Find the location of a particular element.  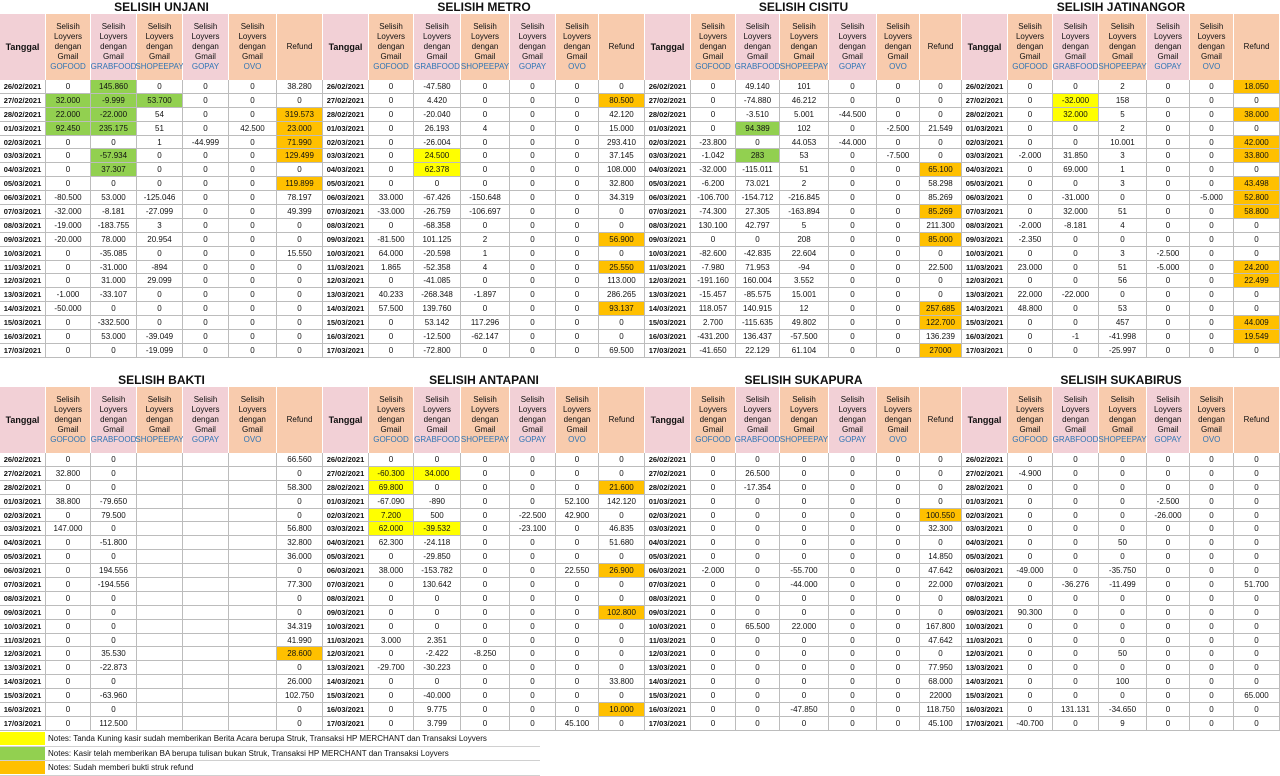

value-cell: 69.800 is located at coordinates (391, 487).